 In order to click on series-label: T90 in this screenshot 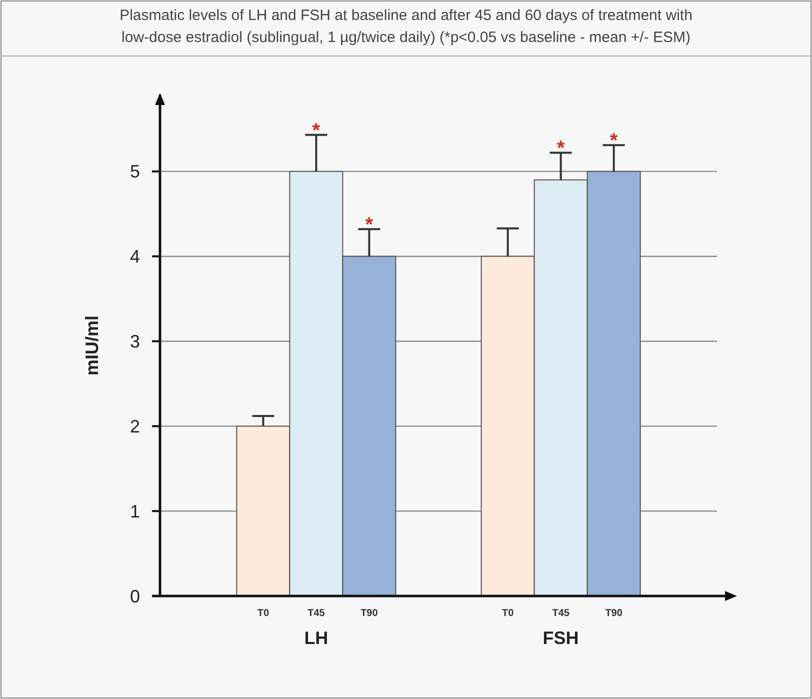, I will do `click(369, 613)`.